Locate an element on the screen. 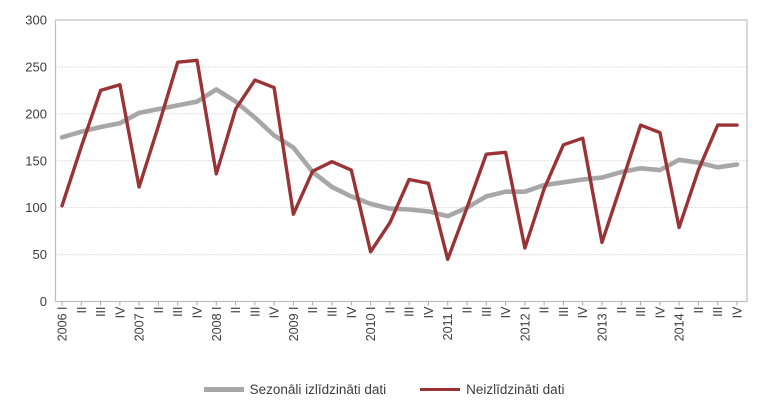  legend-item-seasonally-adjusted: Sezonāli izlīdzināti dati is located at coordinates (295, 389).